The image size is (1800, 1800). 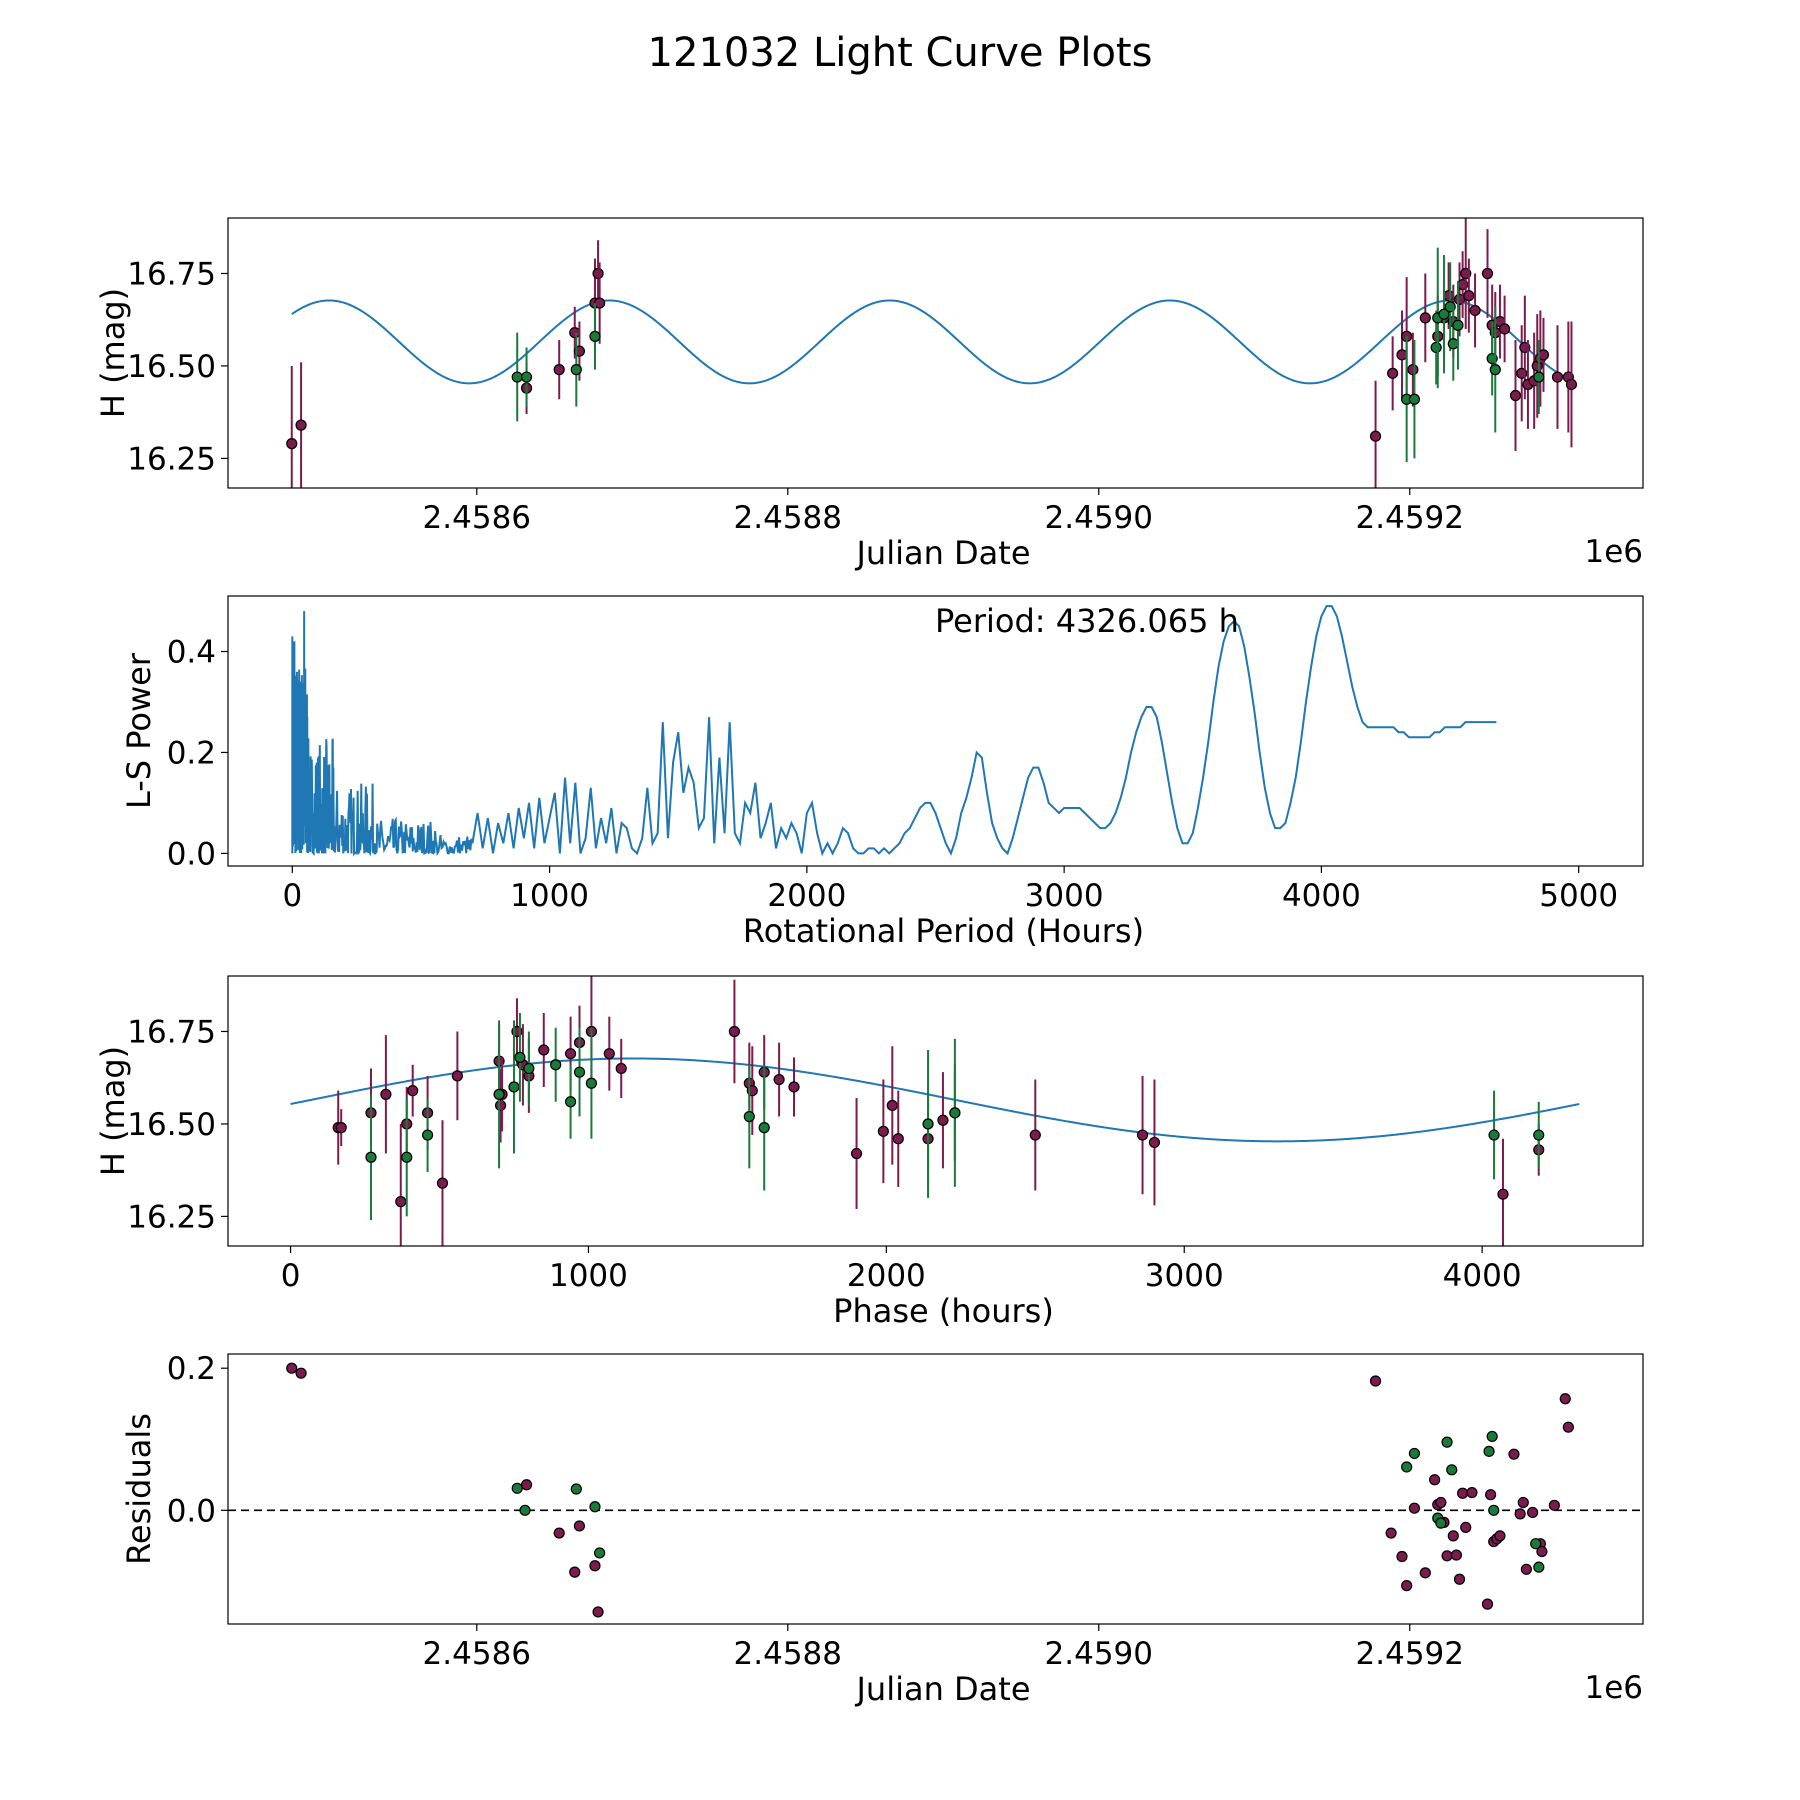 I want to click on residuals-plot-area, so click(x=935, y=1490).